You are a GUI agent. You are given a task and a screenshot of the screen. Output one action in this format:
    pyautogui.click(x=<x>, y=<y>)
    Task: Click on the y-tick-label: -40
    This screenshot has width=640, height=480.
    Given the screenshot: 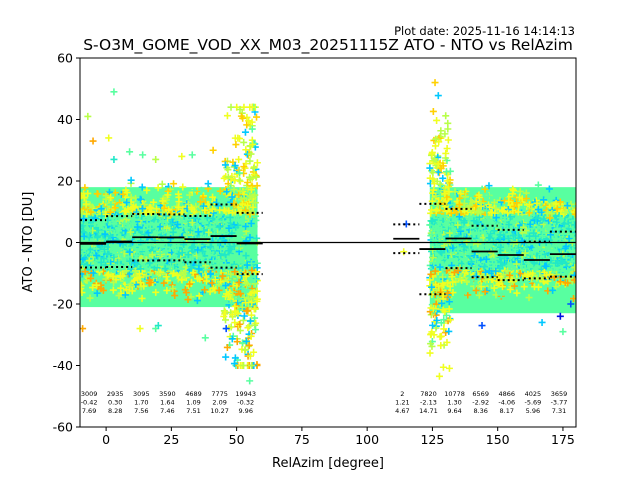 What is the action you would take?
    pyautogui.click(x=63, y=365)
    